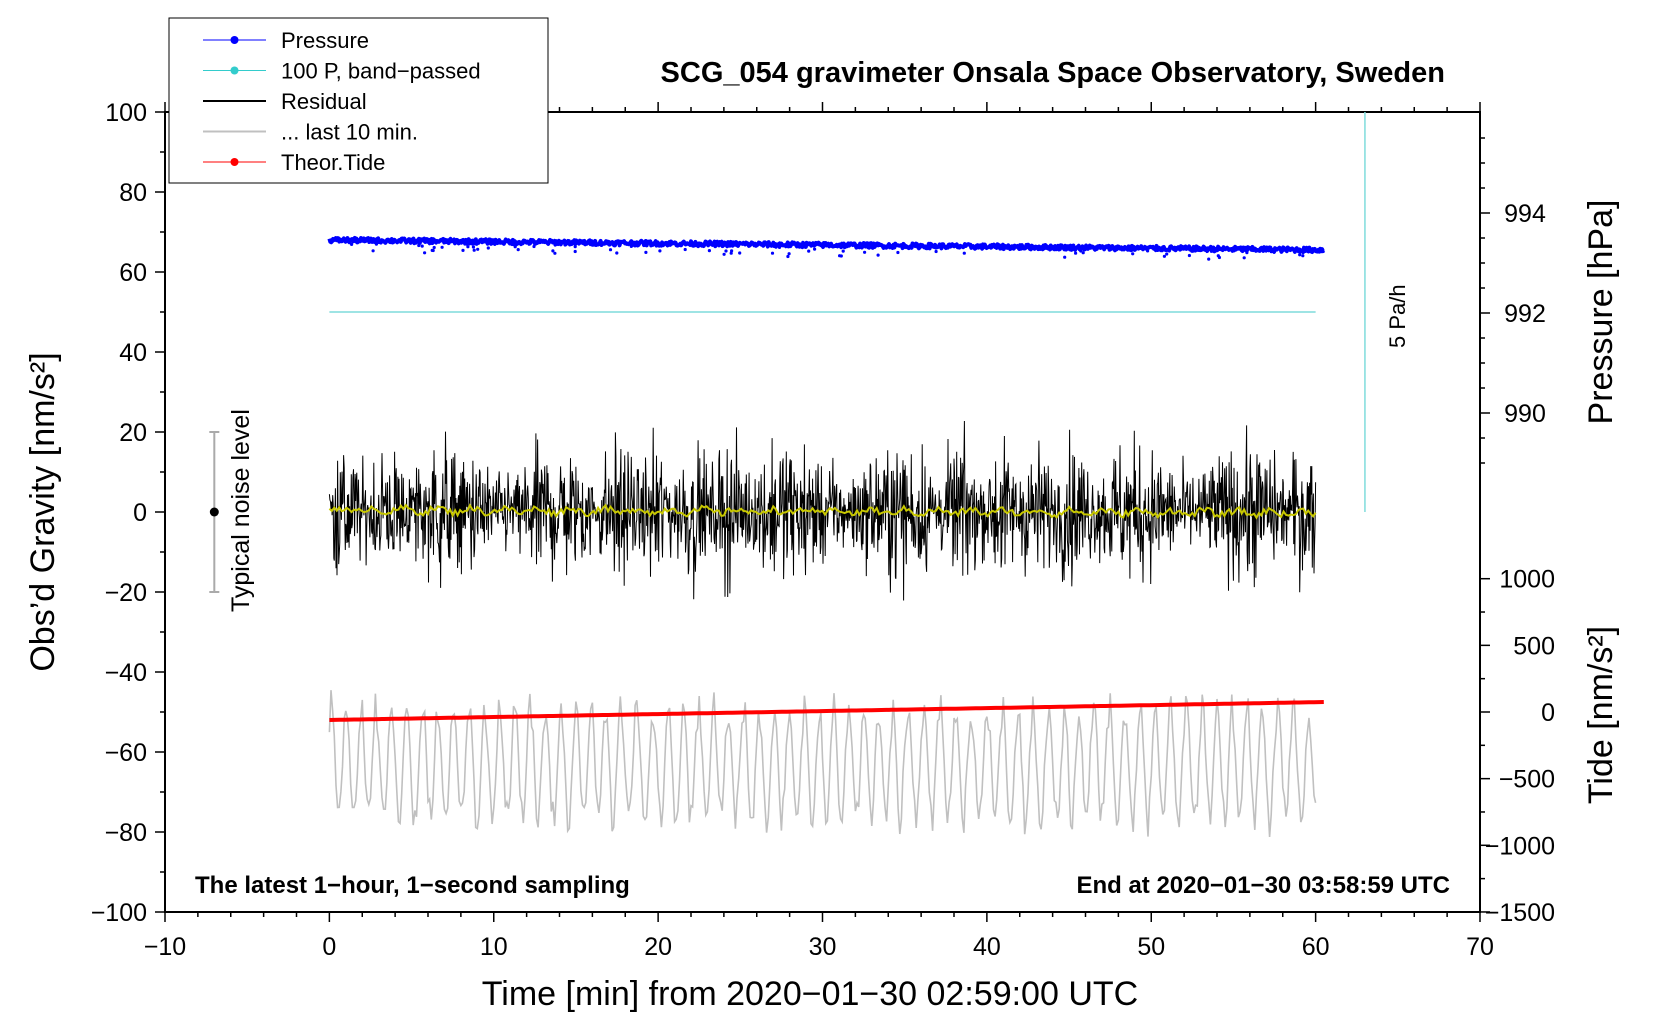 This screenshot has width=1660, height=1020. Describe the element at coordinates (1548, 713) in the screenshot. I see `tide-tick-label: 0` at that location.